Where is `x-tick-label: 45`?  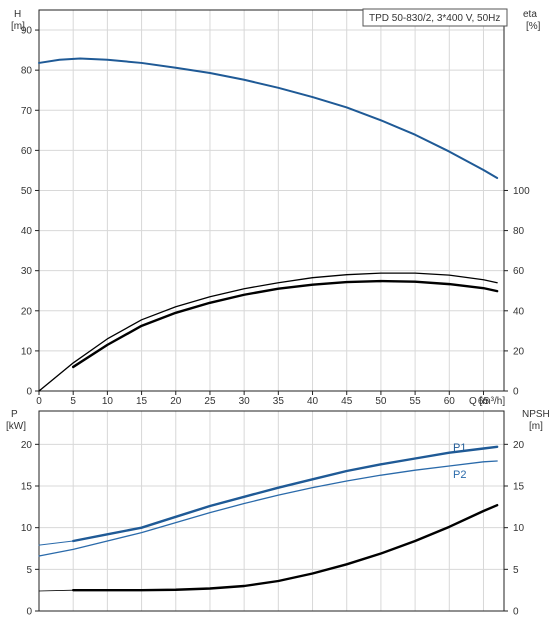
x-tick-label: 45 is located at coordinates (347, 401).